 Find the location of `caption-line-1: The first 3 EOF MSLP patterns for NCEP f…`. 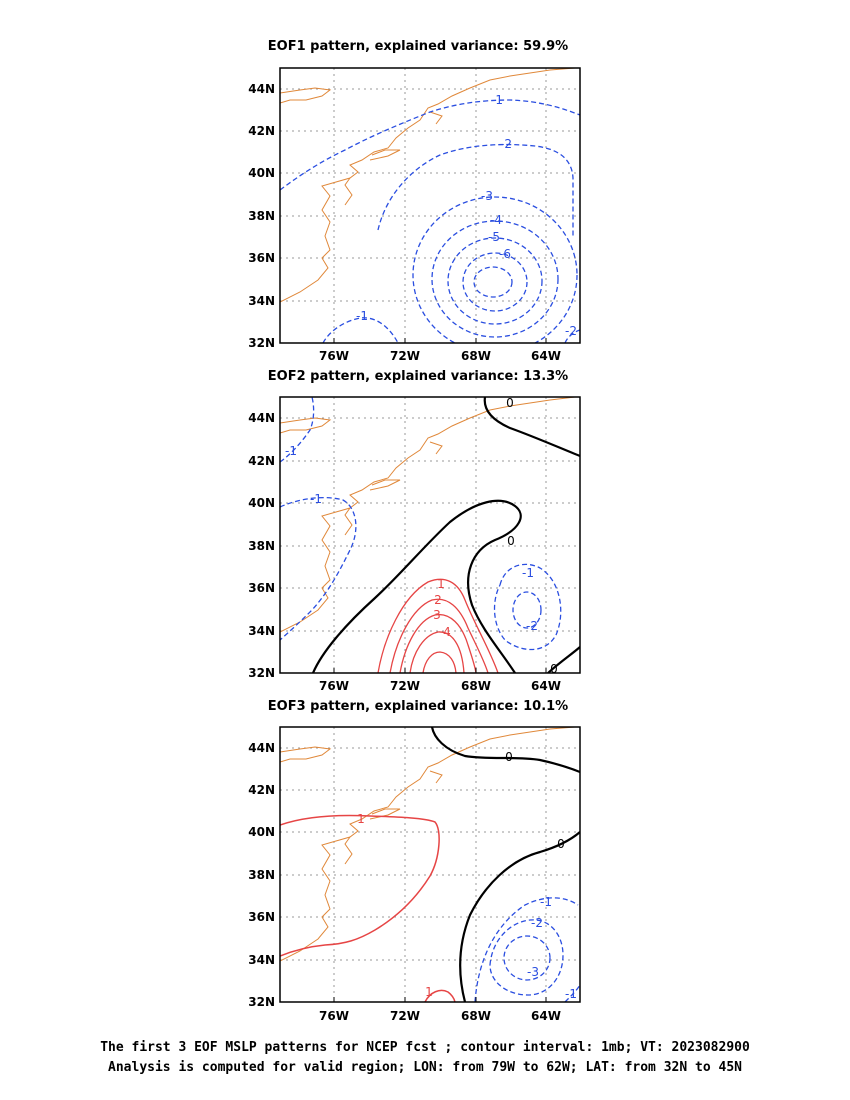

caption-line-1: The first 3 EOF MSLP patterns for NCEP f… is located at coordinates (425, 1047).